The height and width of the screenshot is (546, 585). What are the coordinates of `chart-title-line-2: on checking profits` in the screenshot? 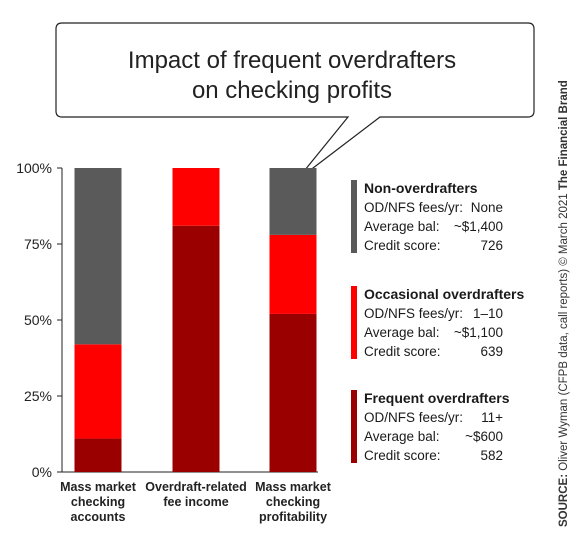 It's located at (292, 90).